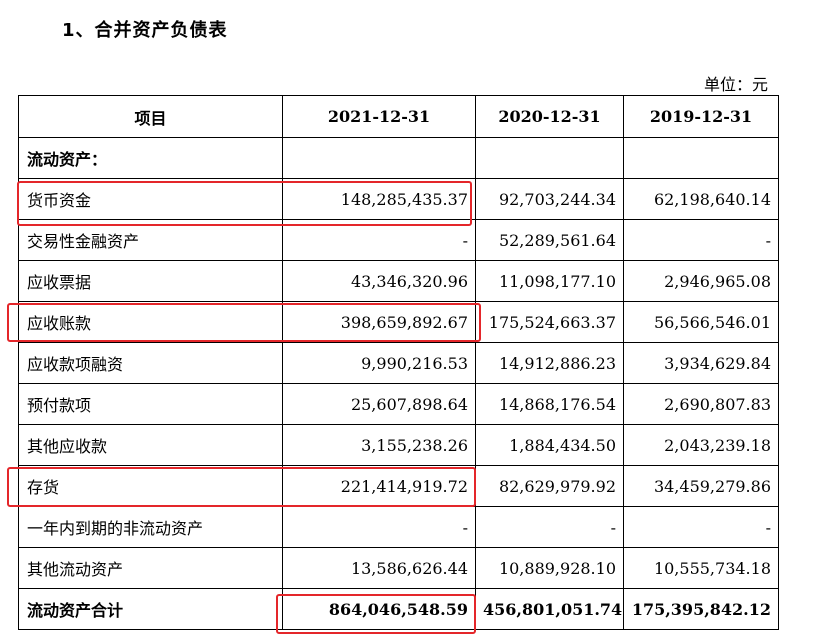 The image size is (830, 638). I want to click on table-row: 交易性金融资产 - 52,289,561.64 -, so click(398, 240).